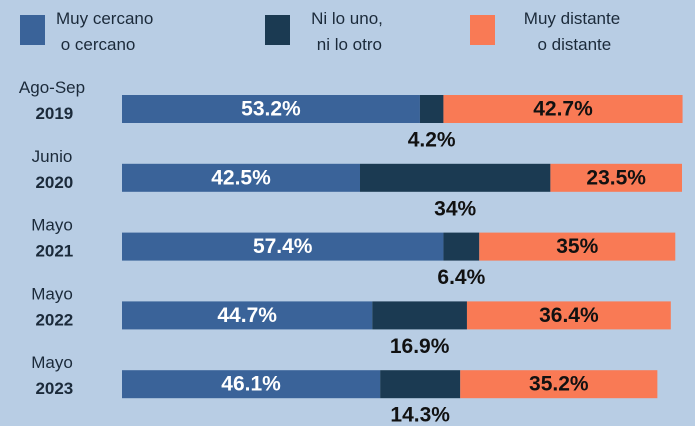 This screenshot has height=426, width=695. What do you see at coordinates (347, 31) in the screenshot?
I see `legend-label: Ni lo uno, ni lo otro` at bounding box center [347, 31].